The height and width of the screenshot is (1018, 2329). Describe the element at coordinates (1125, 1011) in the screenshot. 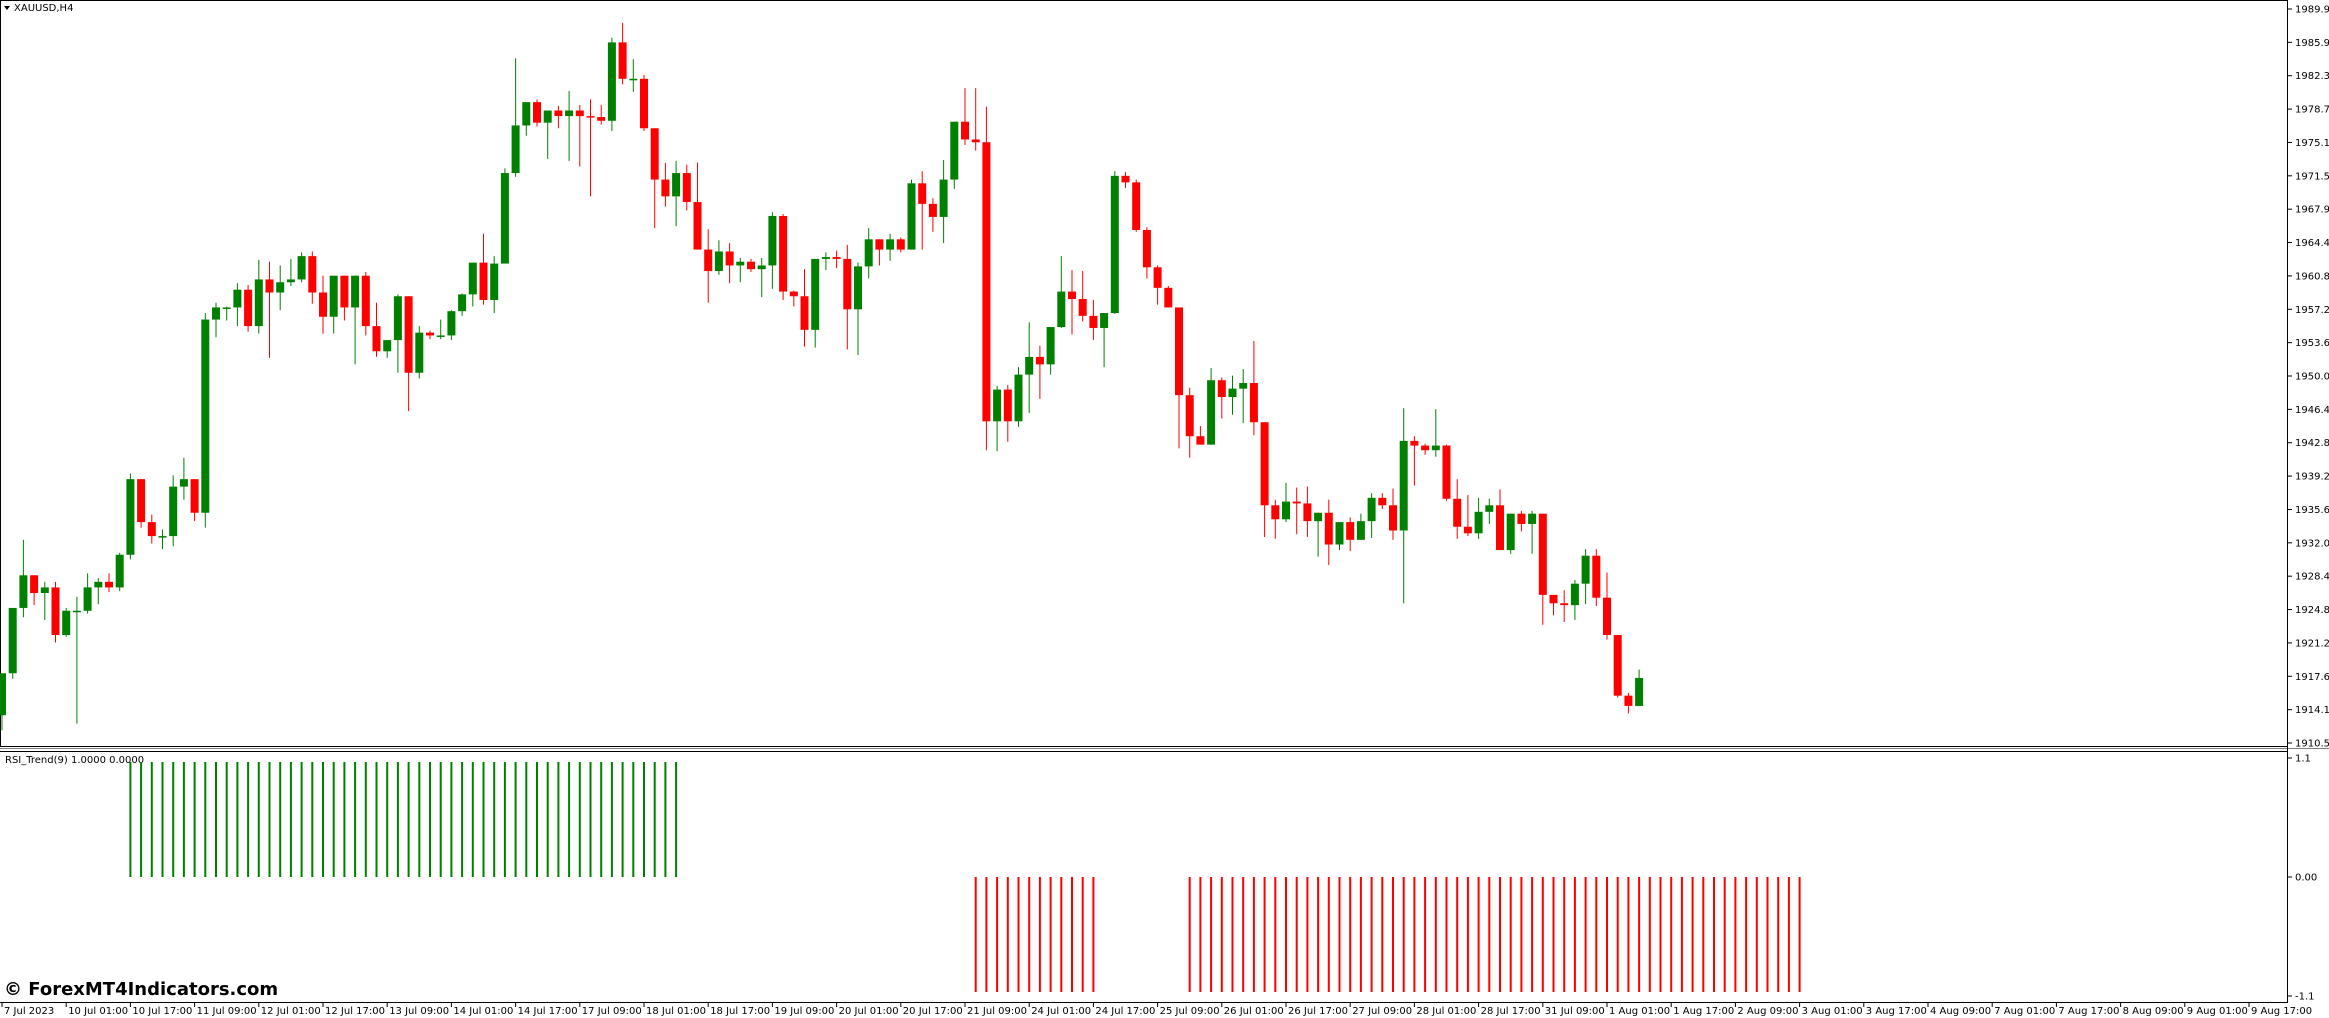

I see `time-tick-label: 24 Jul 17:00` at that location.